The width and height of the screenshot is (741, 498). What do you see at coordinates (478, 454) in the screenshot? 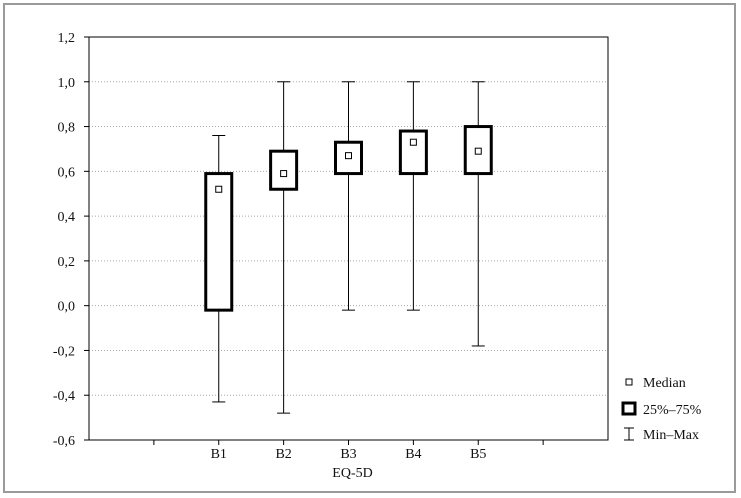
I see `x-tick-label: B5` at bounding box center [478, 454].